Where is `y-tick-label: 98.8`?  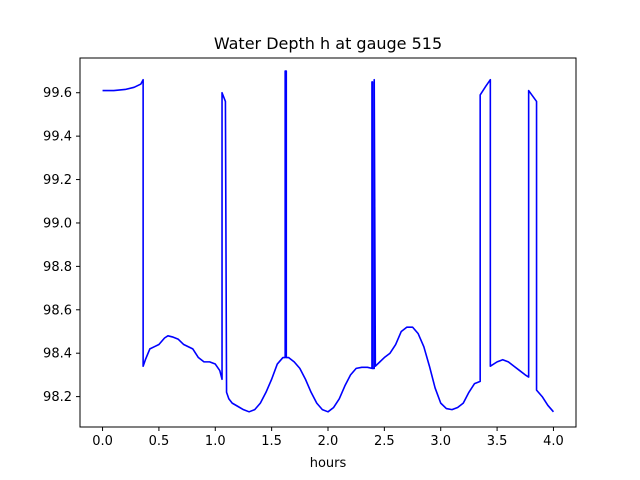 y-tick-label: 98.8 is located at coordinates (57, 267).